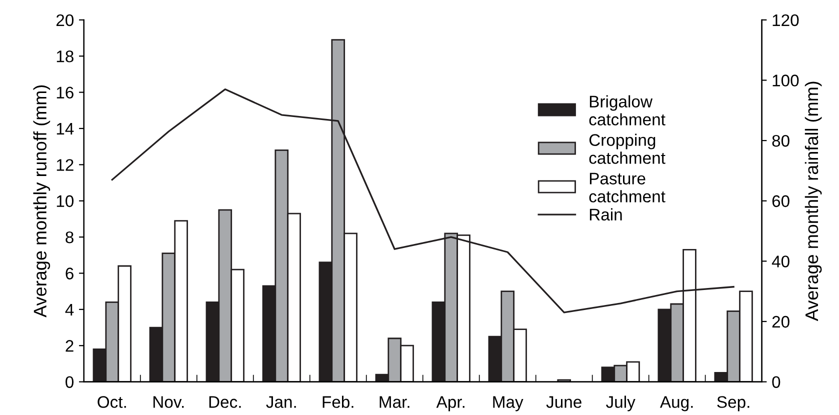 This screenshot has width=839, height=415. Describe the element at coordinates (70, 237) in the screenshot. I see `y-tick-label: 8` at that location.